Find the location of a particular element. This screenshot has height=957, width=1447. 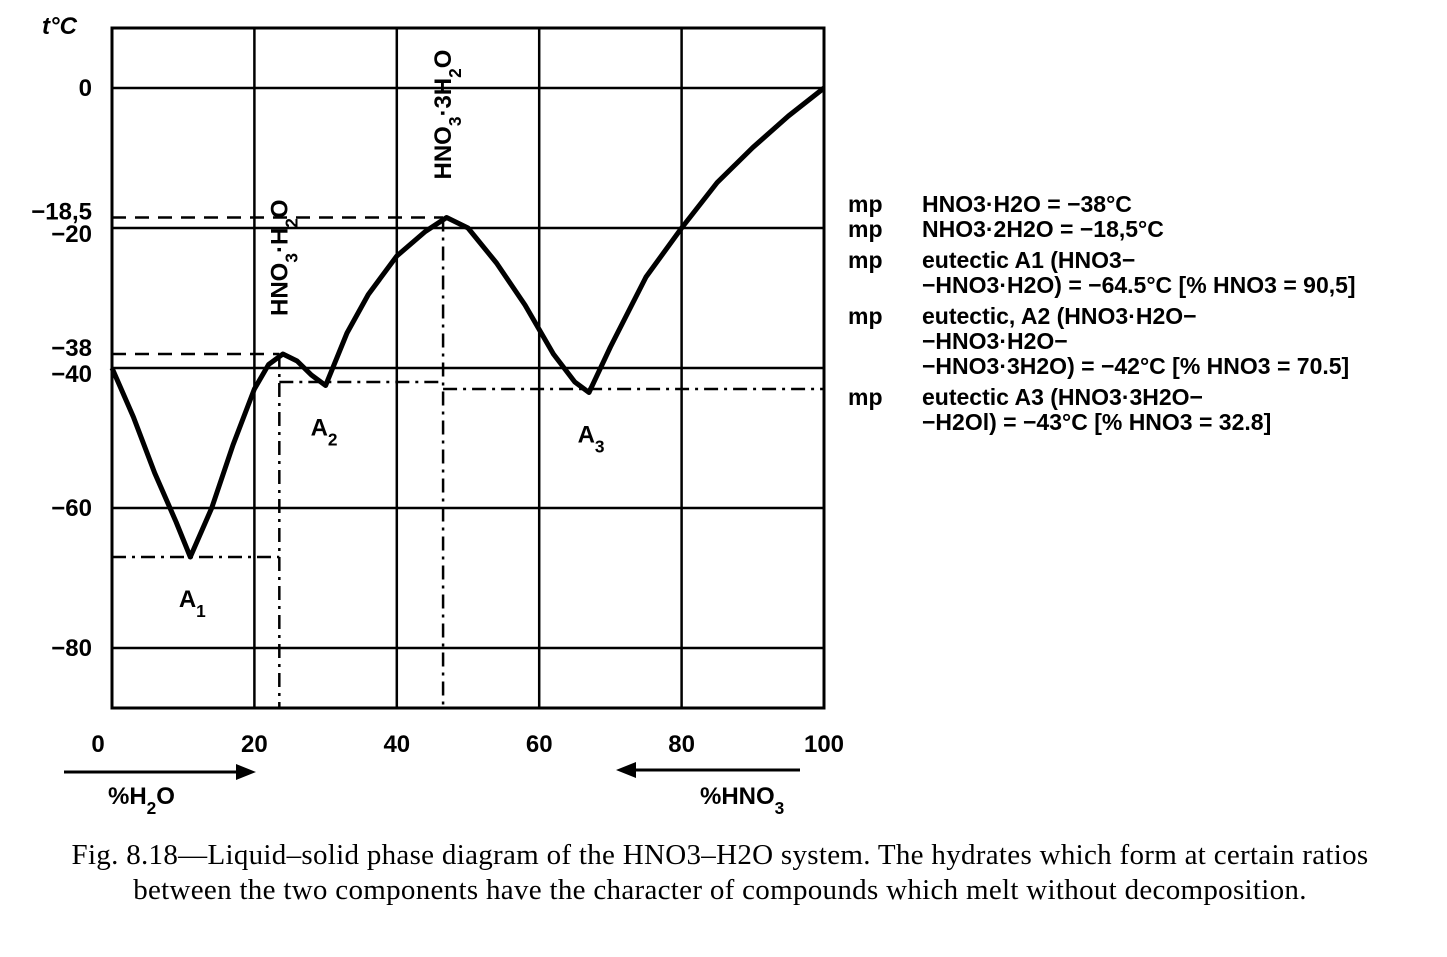

eutectic-label: A1 is located at coordinates (192, 603).